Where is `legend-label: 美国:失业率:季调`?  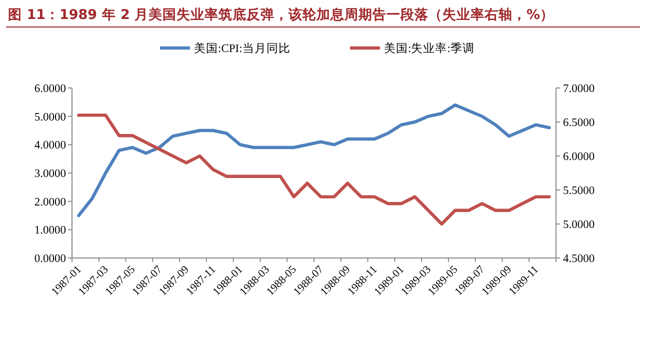
legend-label: 美国:失业率:季调 is located at coordinates (429, 48).